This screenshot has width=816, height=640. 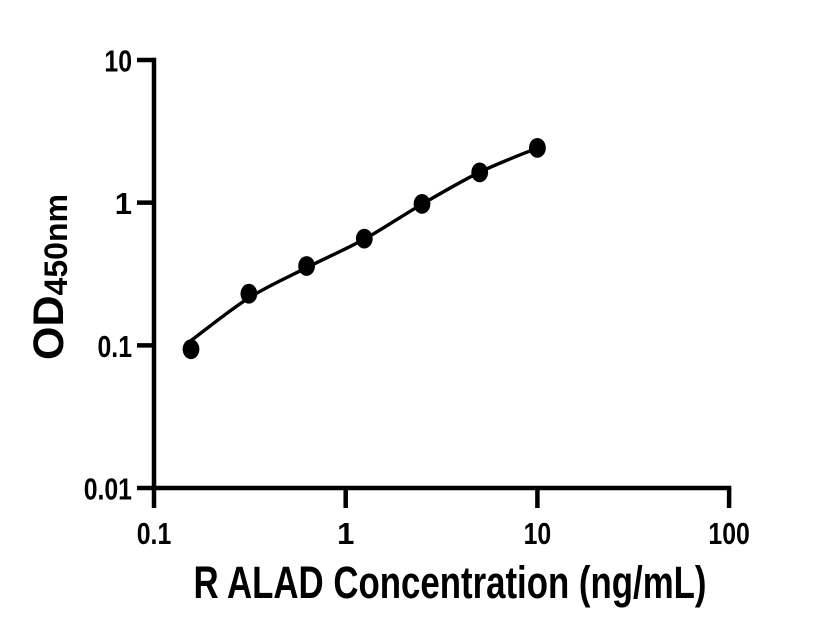 What do you see at coordinates (115, 346) in the screenshot?
I see `y-tick-label-0.1: 0.1` at bounding box center [115, 346].